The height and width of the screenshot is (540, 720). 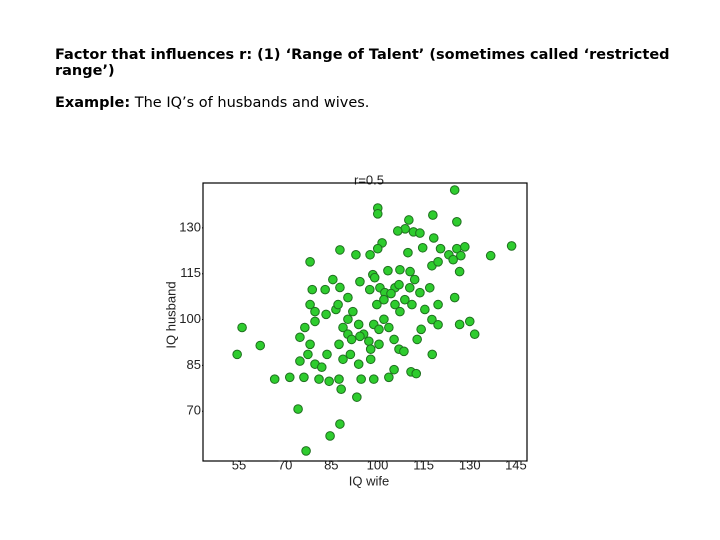 What do you see at coordinates (285, 464) in the screenshot?
I see `x-tick-label: 70` at bounding box center [285, 464].